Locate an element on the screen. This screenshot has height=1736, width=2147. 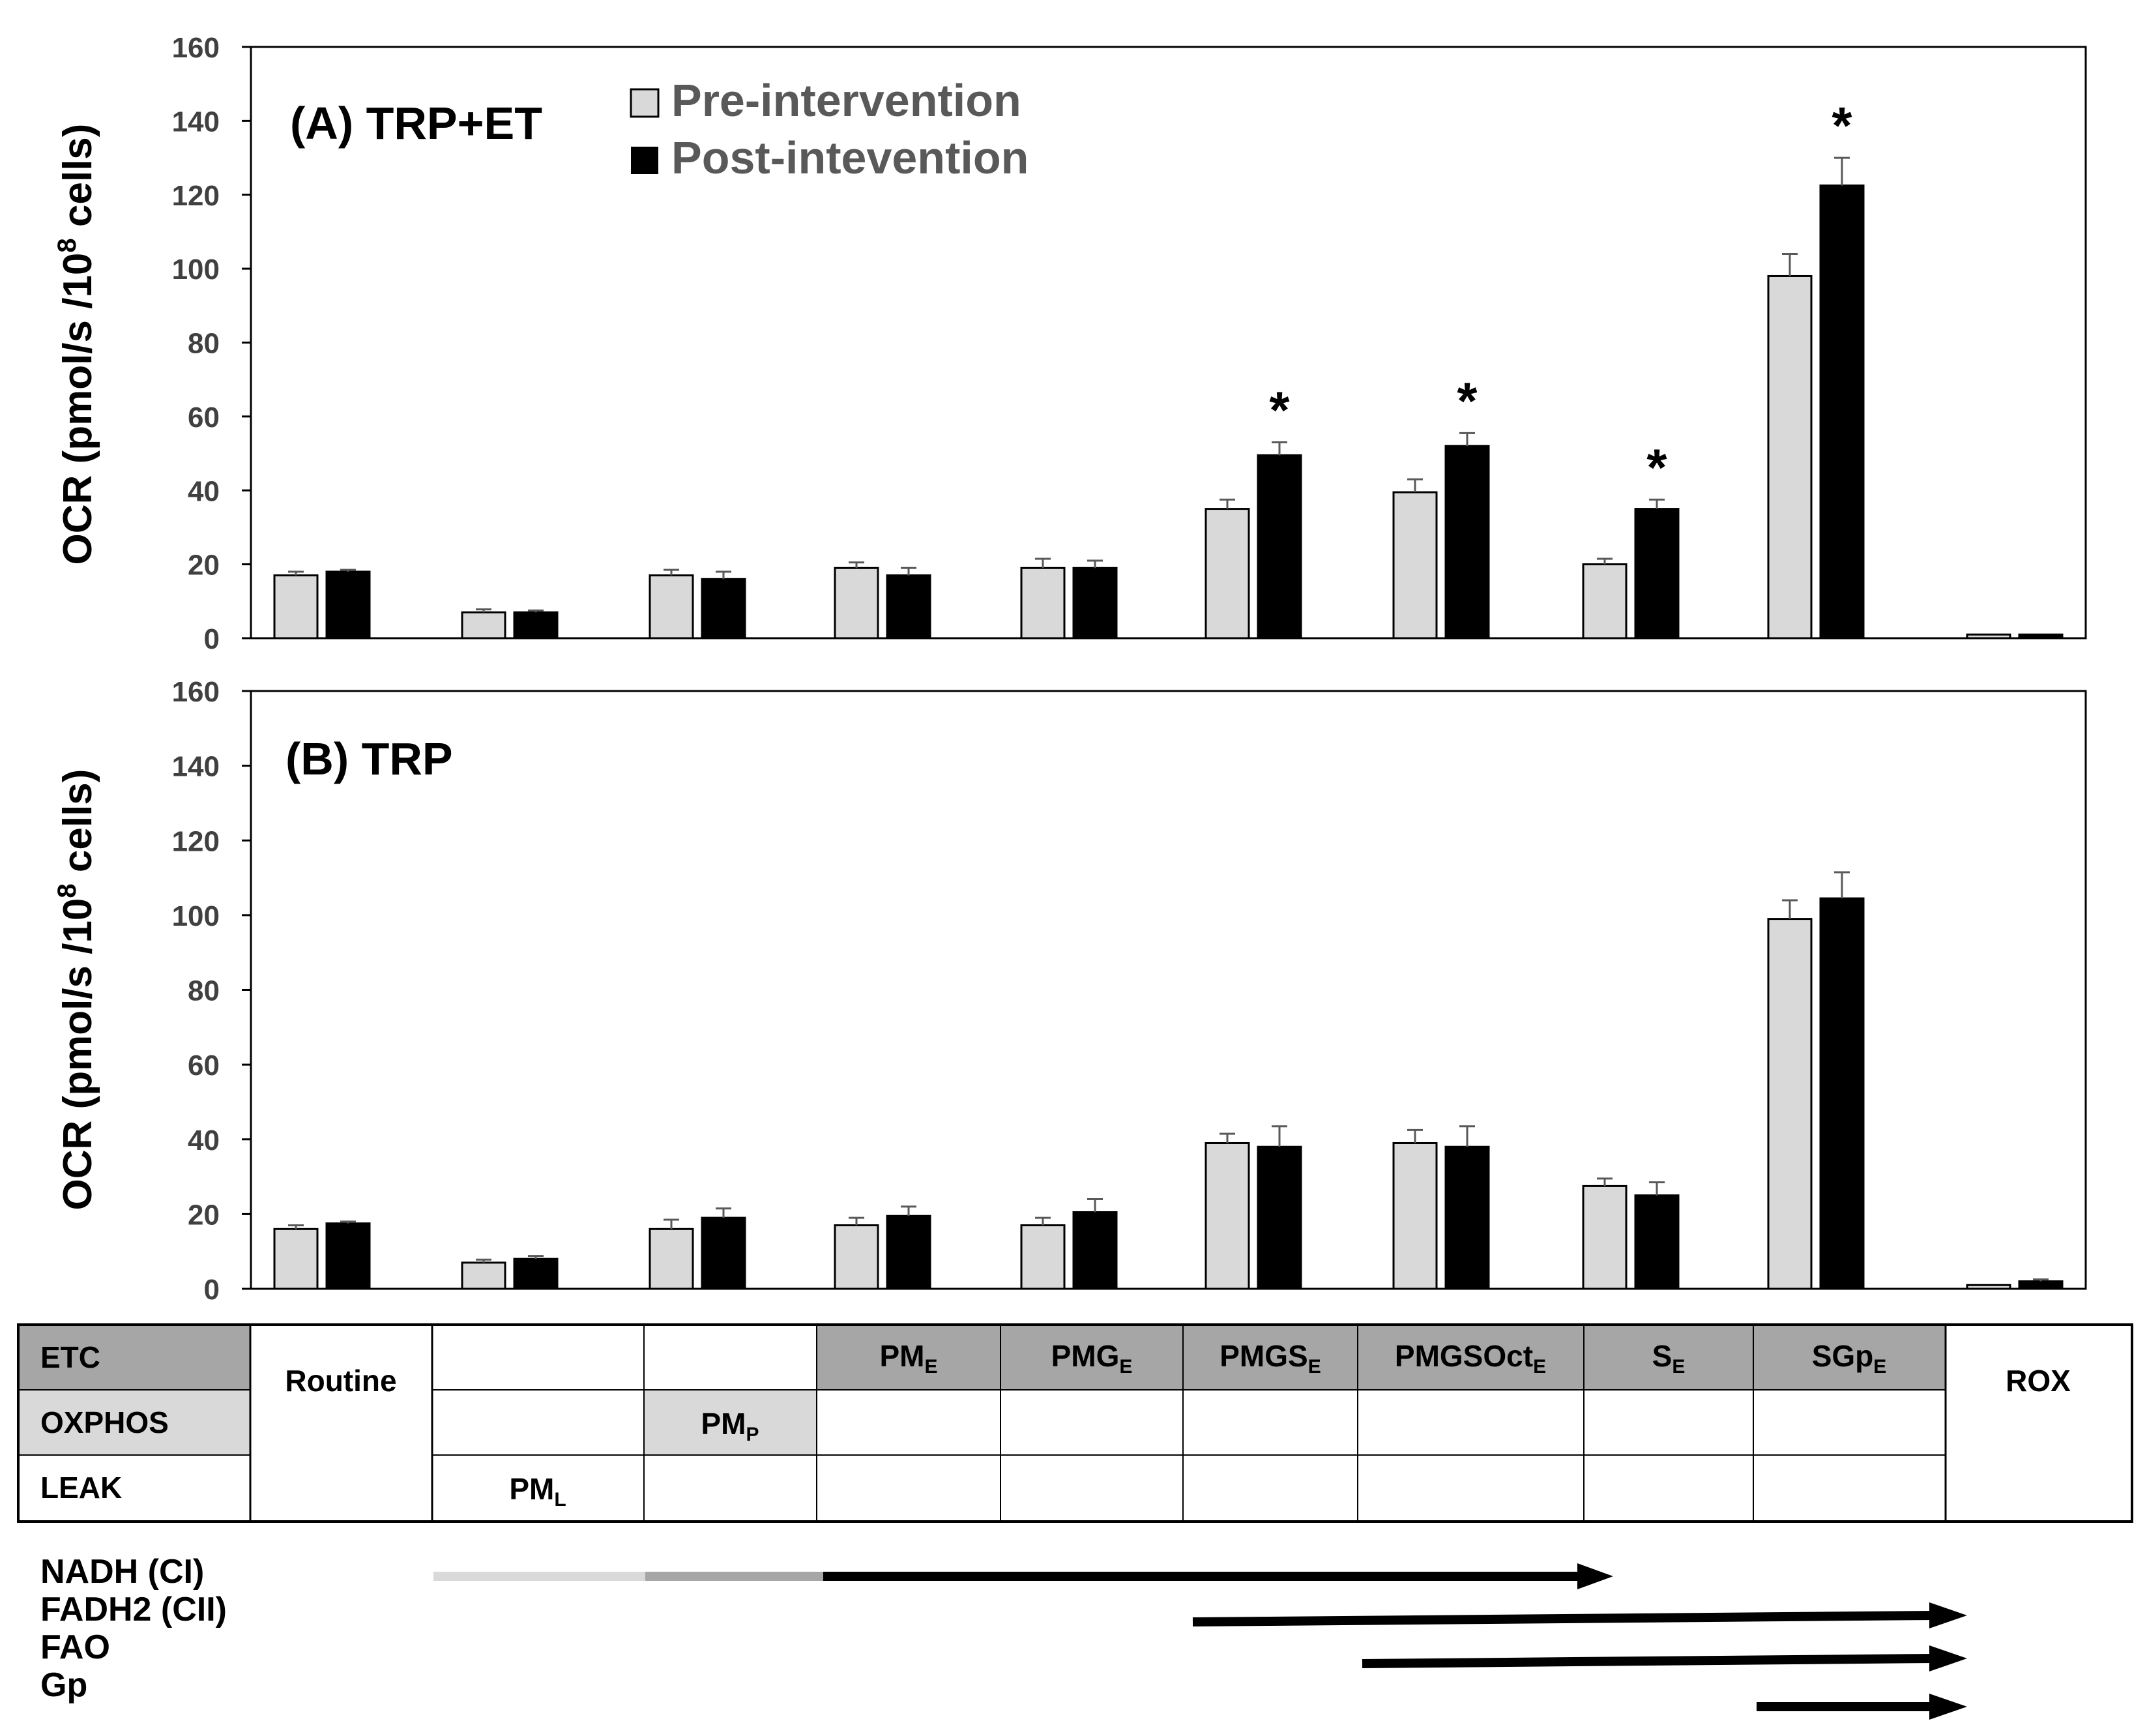
legend-pre-swatch is located at coordinates (645, 103).